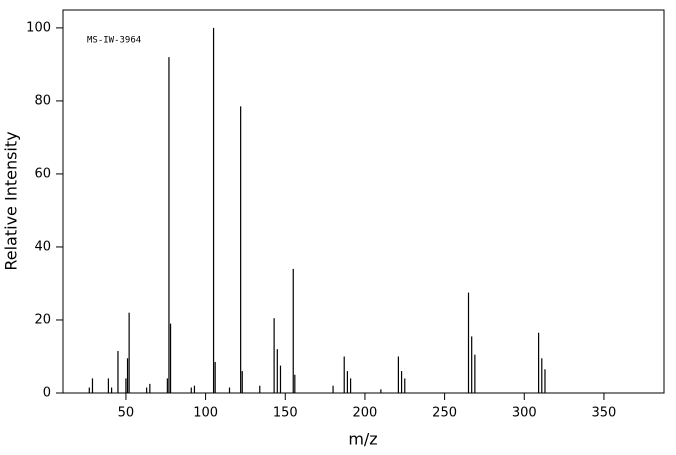  What do you see at coordinates (11, 200) in the screenshot?
I see `y-axis-label: Relative Intensity` at bounding box center [11, 200].